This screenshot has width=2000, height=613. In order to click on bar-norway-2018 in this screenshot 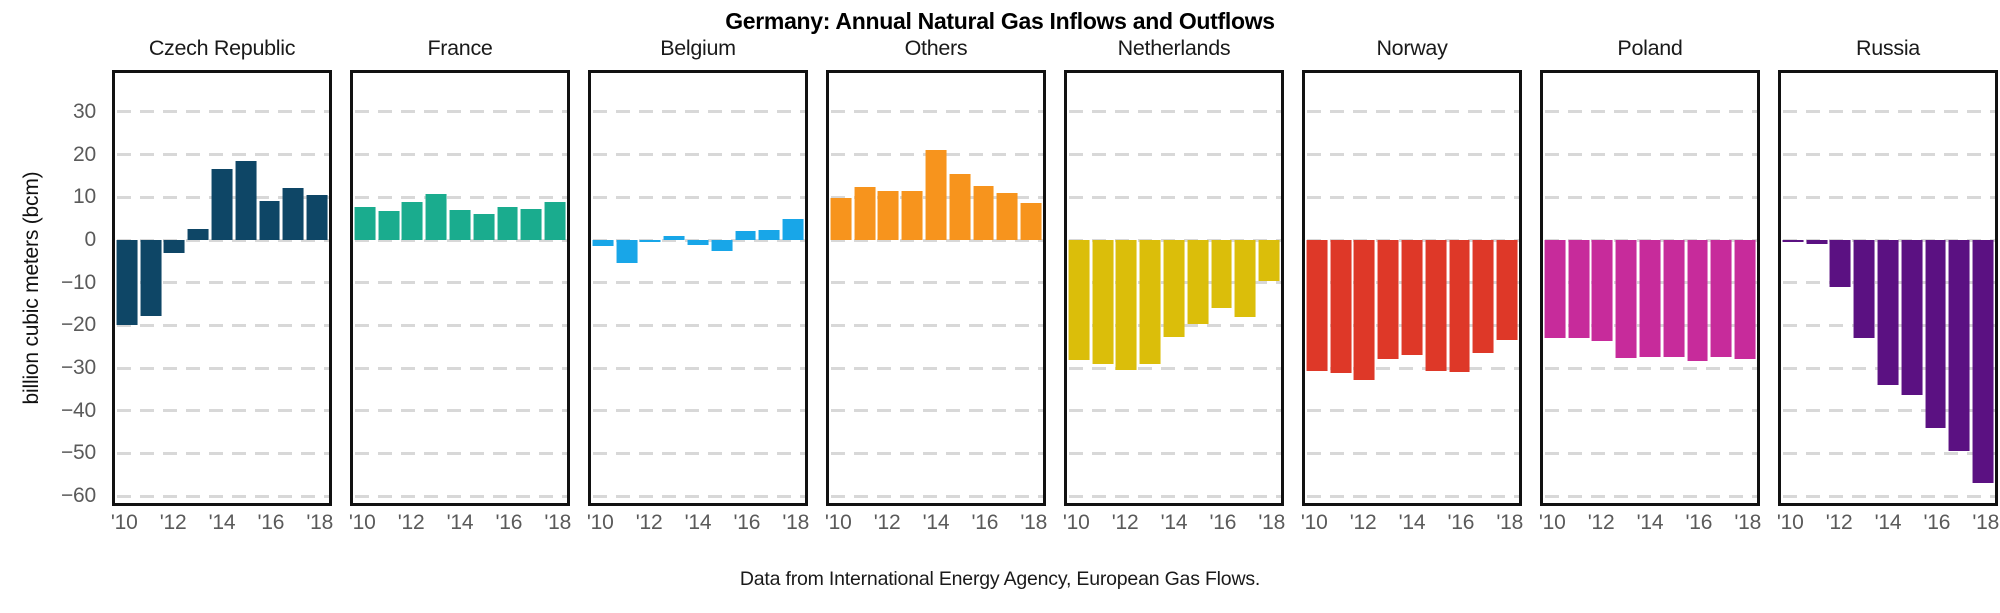, I will do `click(1507, 290)`.